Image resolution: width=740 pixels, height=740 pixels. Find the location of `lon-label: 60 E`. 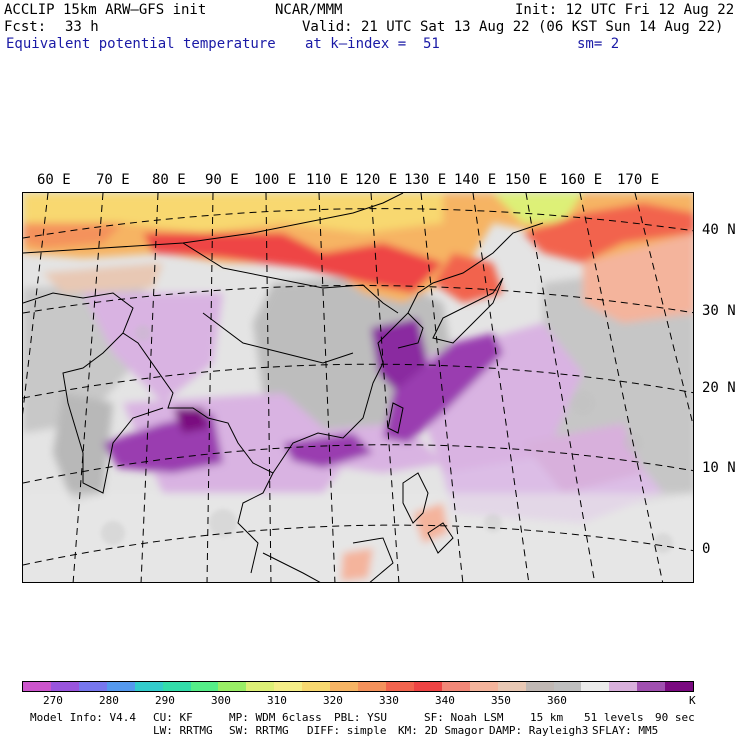

lon-label: 60 E is located at coordinates (54, 180).